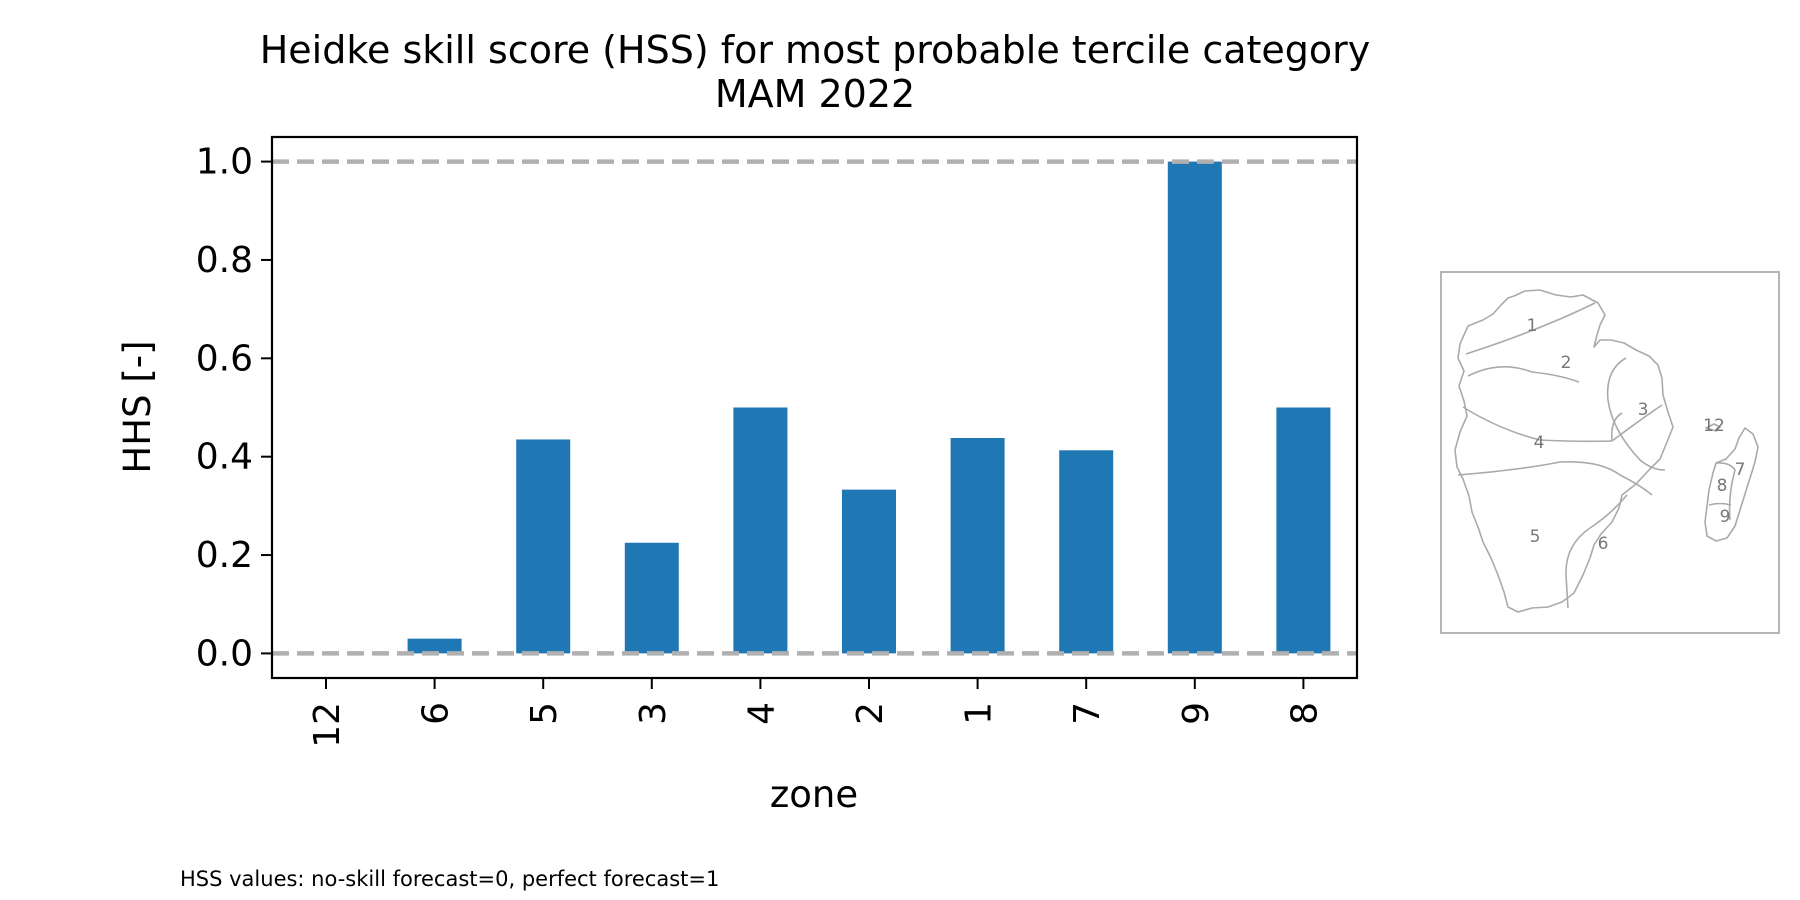  I want to click on zone-label: 4, so click(1539, 443).